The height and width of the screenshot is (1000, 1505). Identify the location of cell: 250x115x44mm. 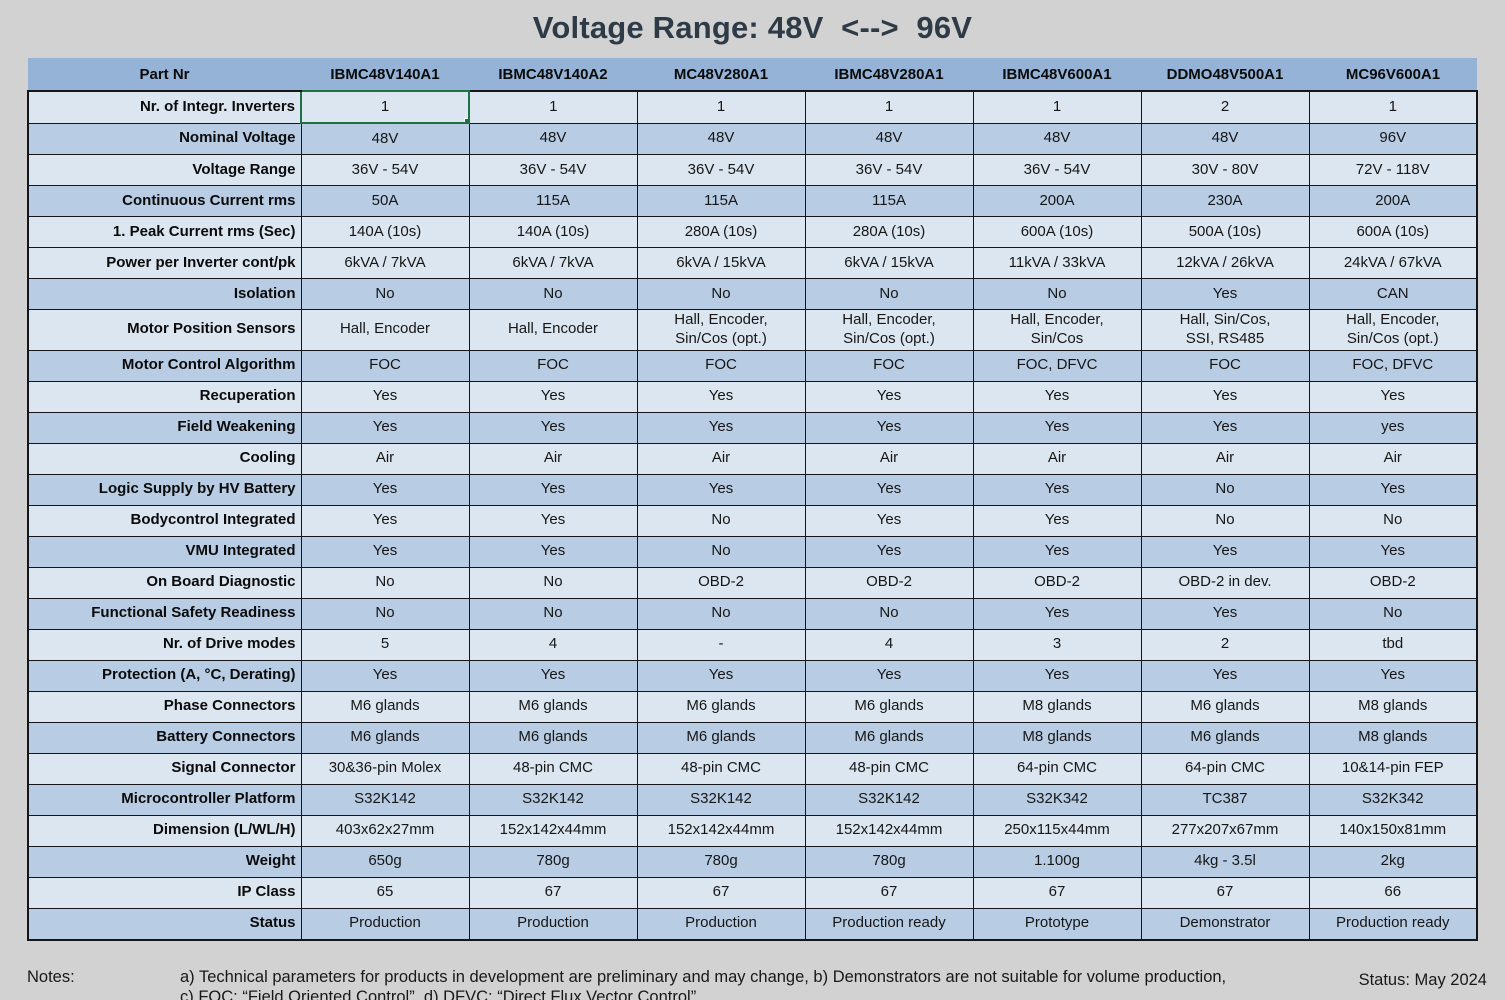
(1057, 830).